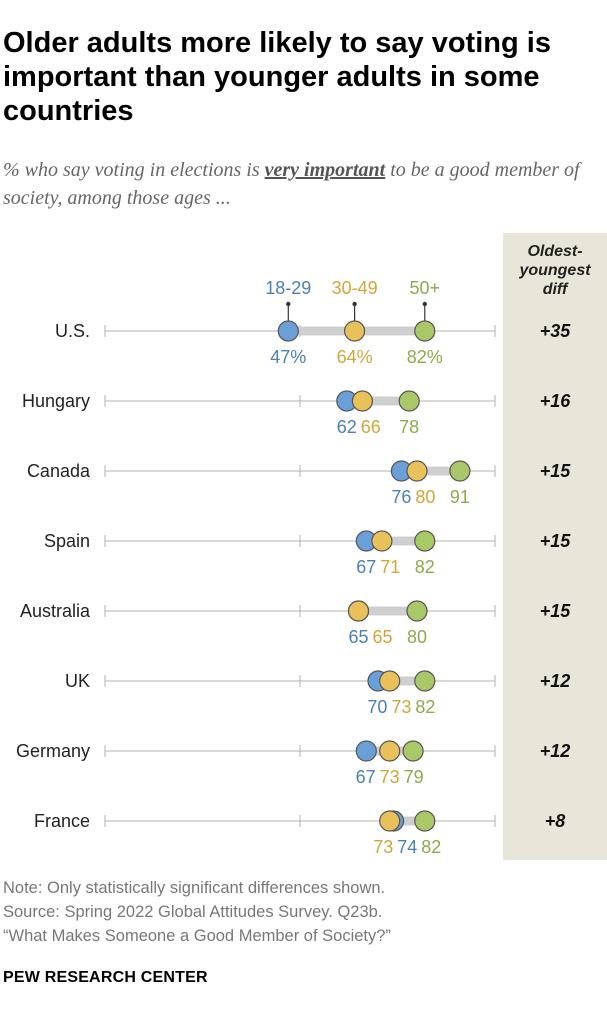 This screenshot has width=607, height=1024. I want to click on value-label-18-29: 70, so click(377, 707).